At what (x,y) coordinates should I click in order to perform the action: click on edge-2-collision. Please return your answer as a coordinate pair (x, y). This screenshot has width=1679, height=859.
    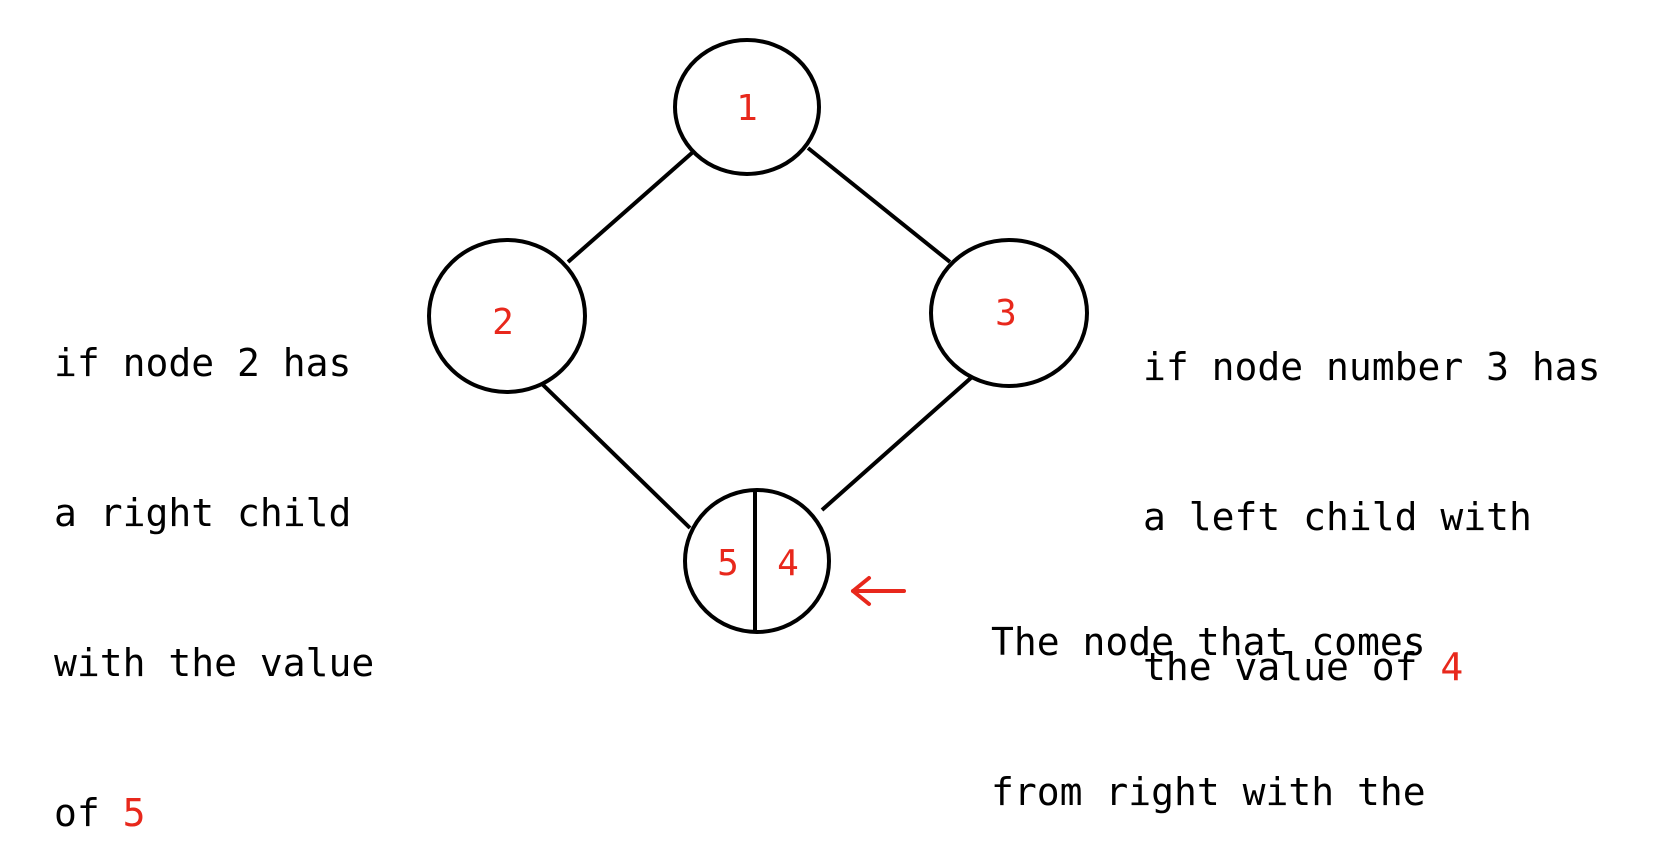
    Looking at the image, I should click on (615, 455).